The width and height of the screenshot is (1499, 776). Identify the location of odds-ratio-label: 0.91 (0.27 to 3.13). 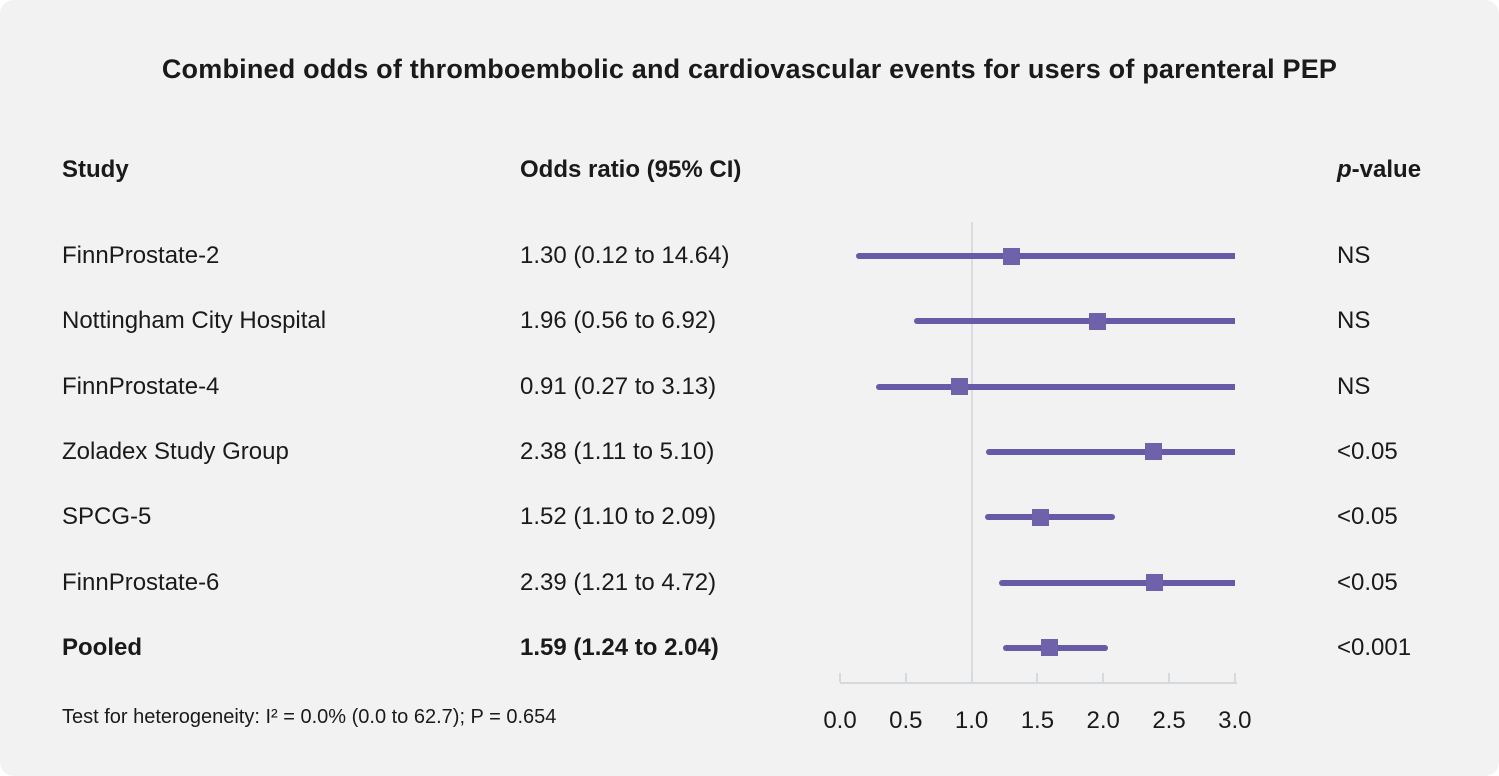
(618, 386).